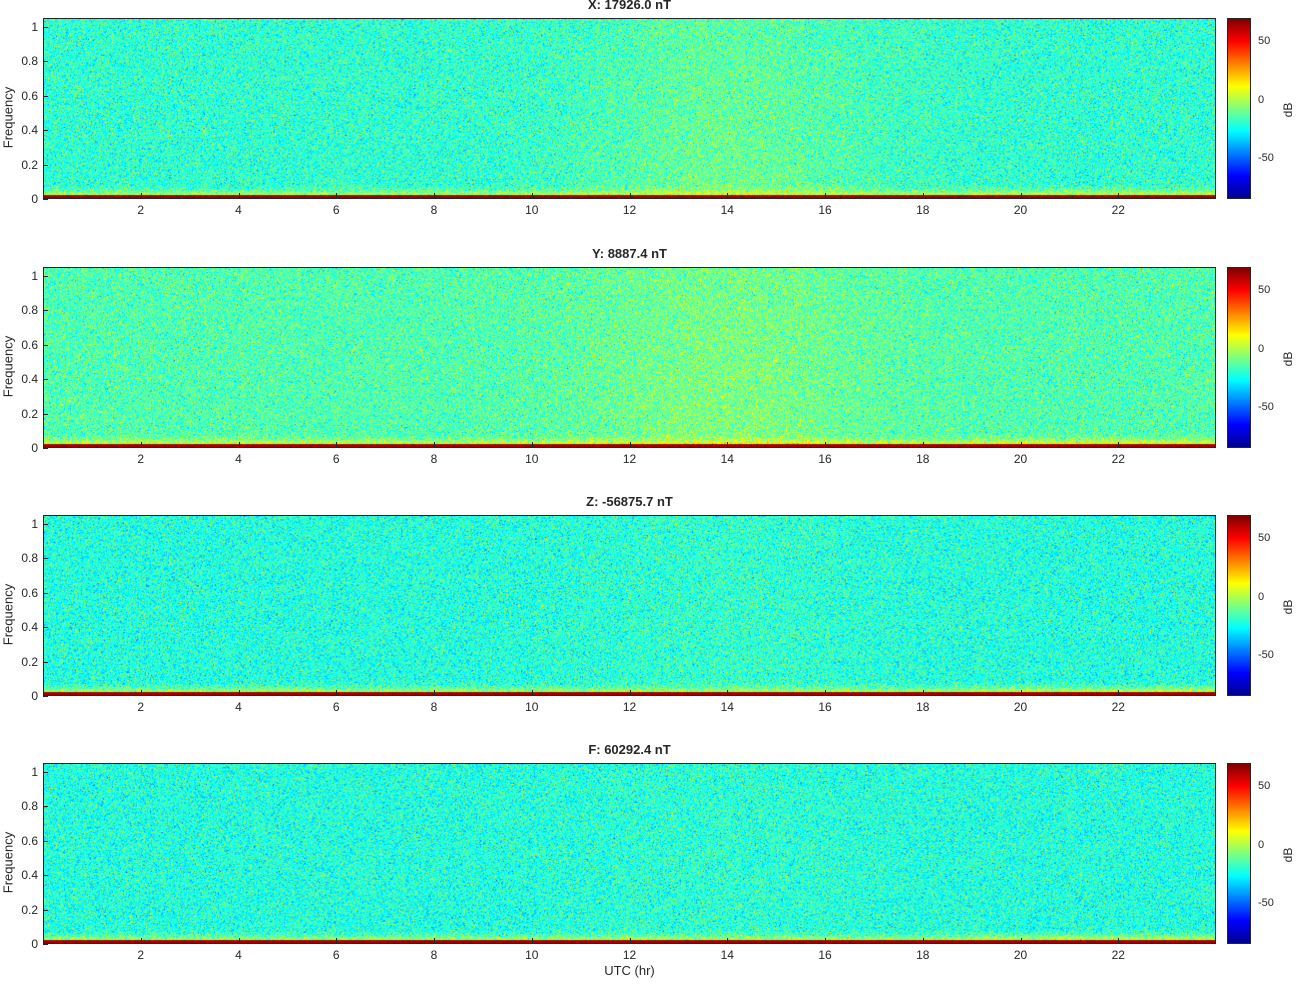 The image size is (1297, 990). What do you see at coordinates (629, 253) in the screenshot?
I see `panel-title: Y: 8887.4 nT` at bounding box center [629, 253].